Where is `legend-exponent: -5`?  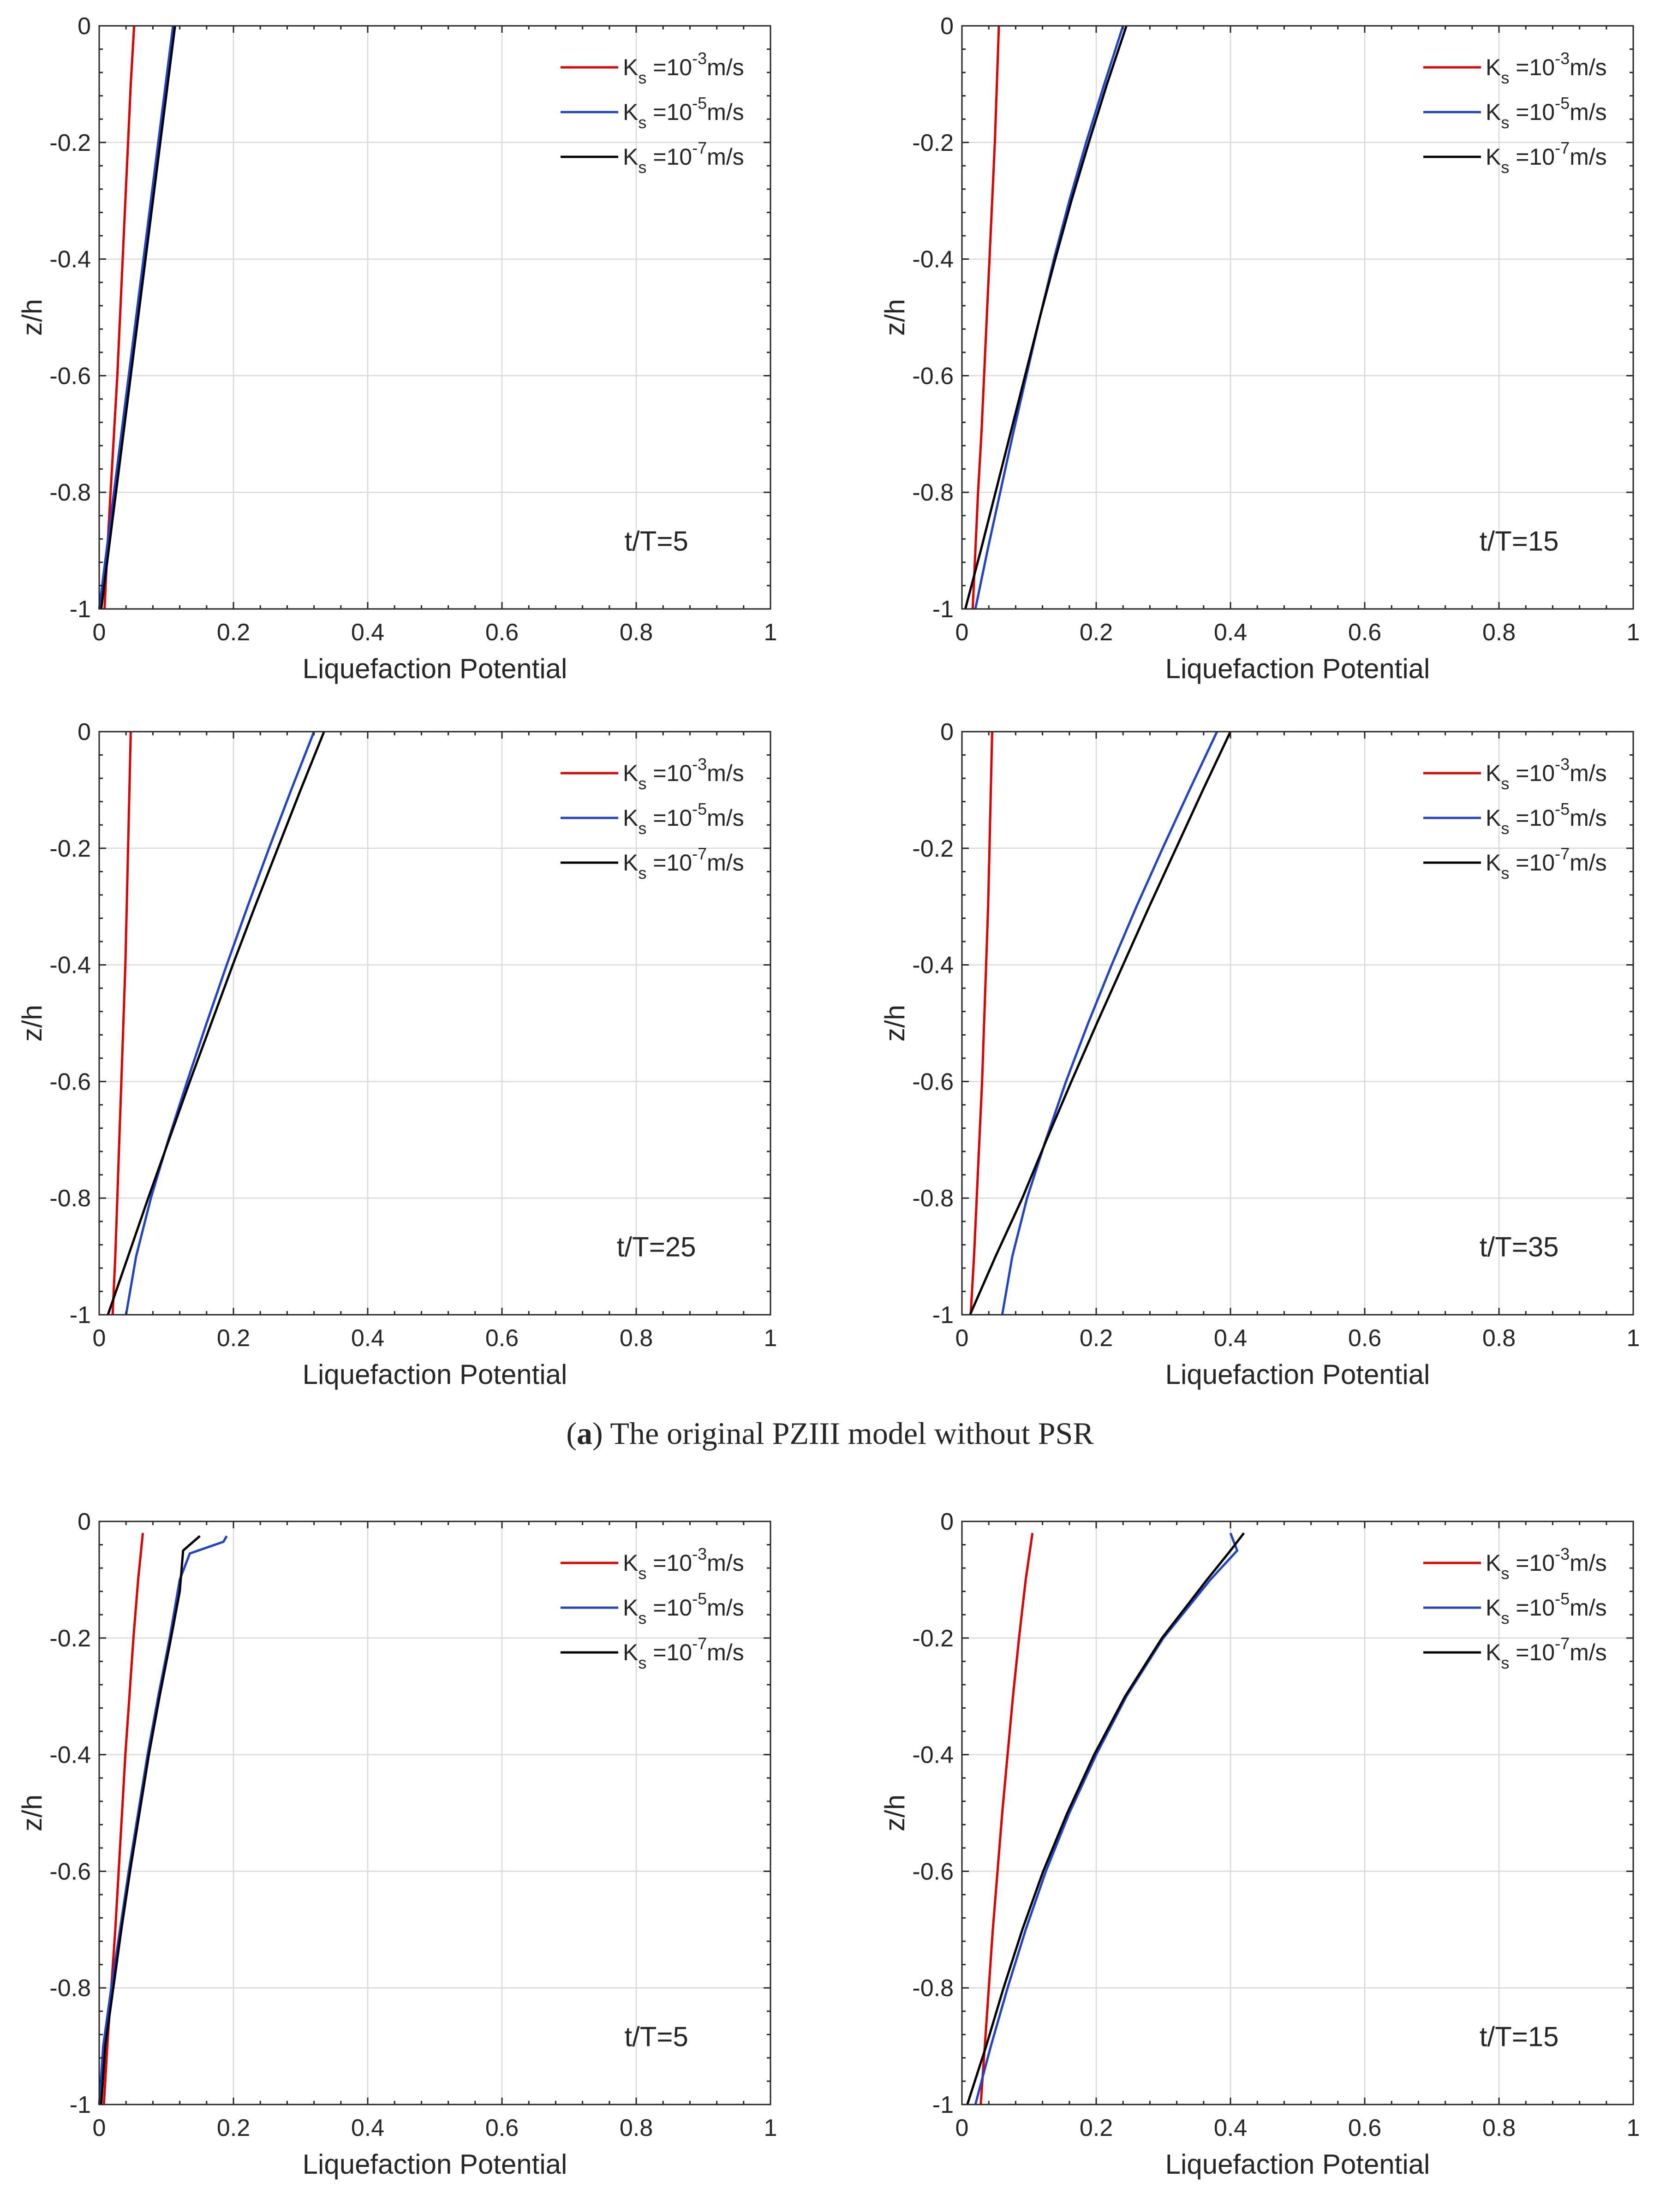 legend-exponent: -5 is located at coordinates (700, 103).